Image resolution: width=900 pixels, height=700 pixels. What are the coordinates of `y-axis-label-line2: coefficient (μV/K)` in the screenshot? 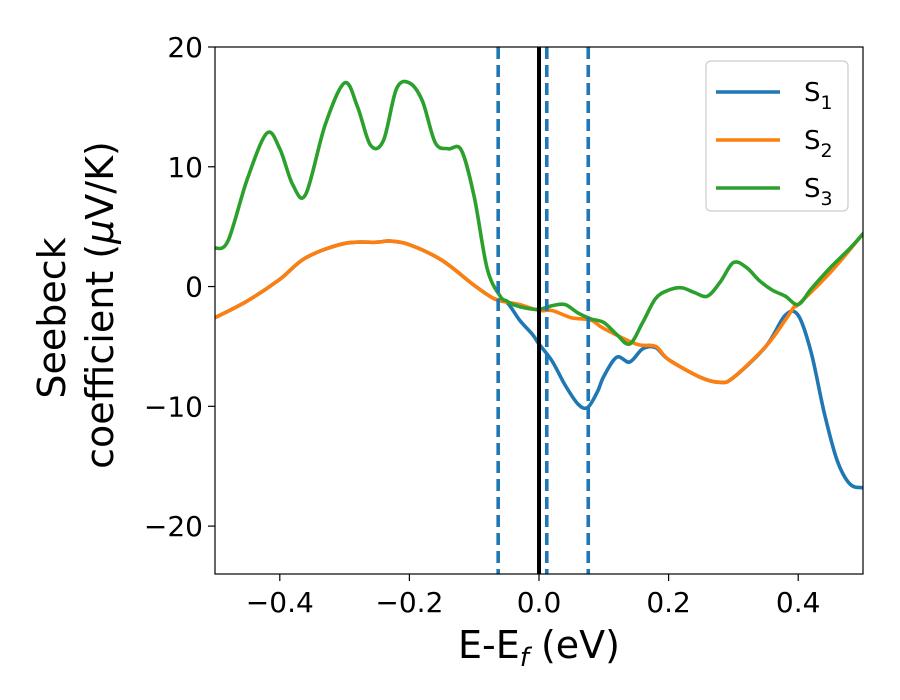 It's located at (100, 305).